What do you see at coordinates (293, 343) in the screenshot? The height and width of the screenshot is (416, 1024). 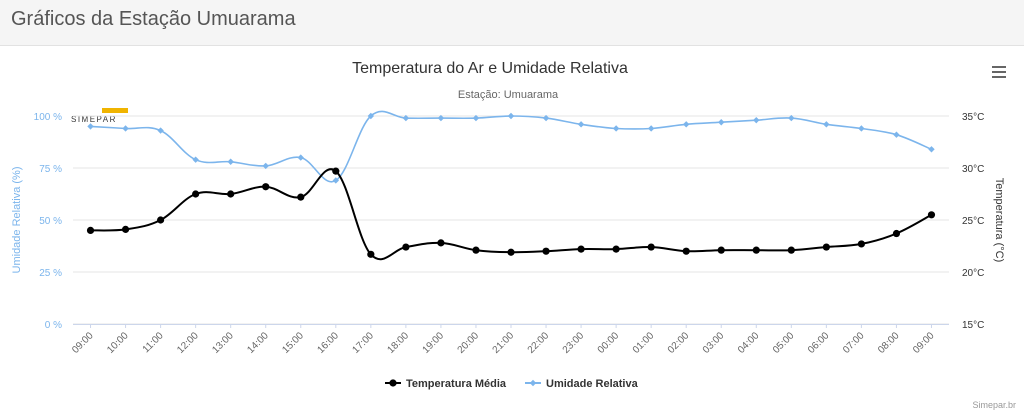 I see `x-tick-label: 15:00` at bounding box center [293, 343].